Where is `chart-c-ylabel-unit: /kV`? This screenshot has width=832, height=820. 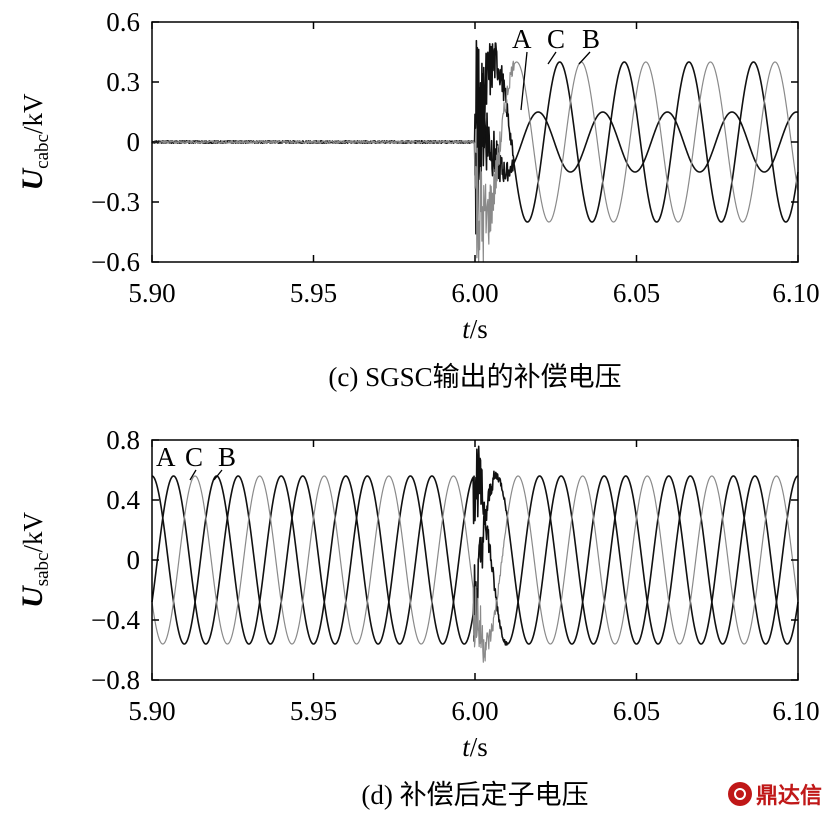 chart-c-ylabel-unit: /kV is located at coordinates (33, 113).